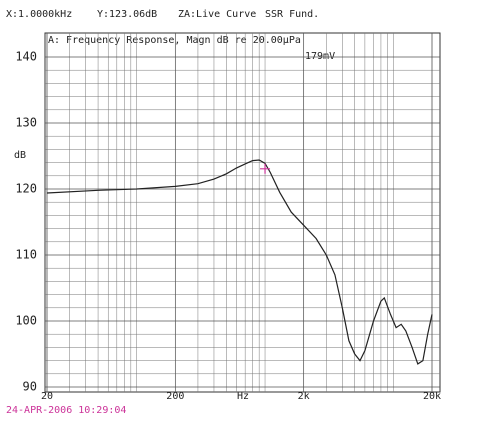  I want to click on y-tick-label: 120, so click(26, 189).